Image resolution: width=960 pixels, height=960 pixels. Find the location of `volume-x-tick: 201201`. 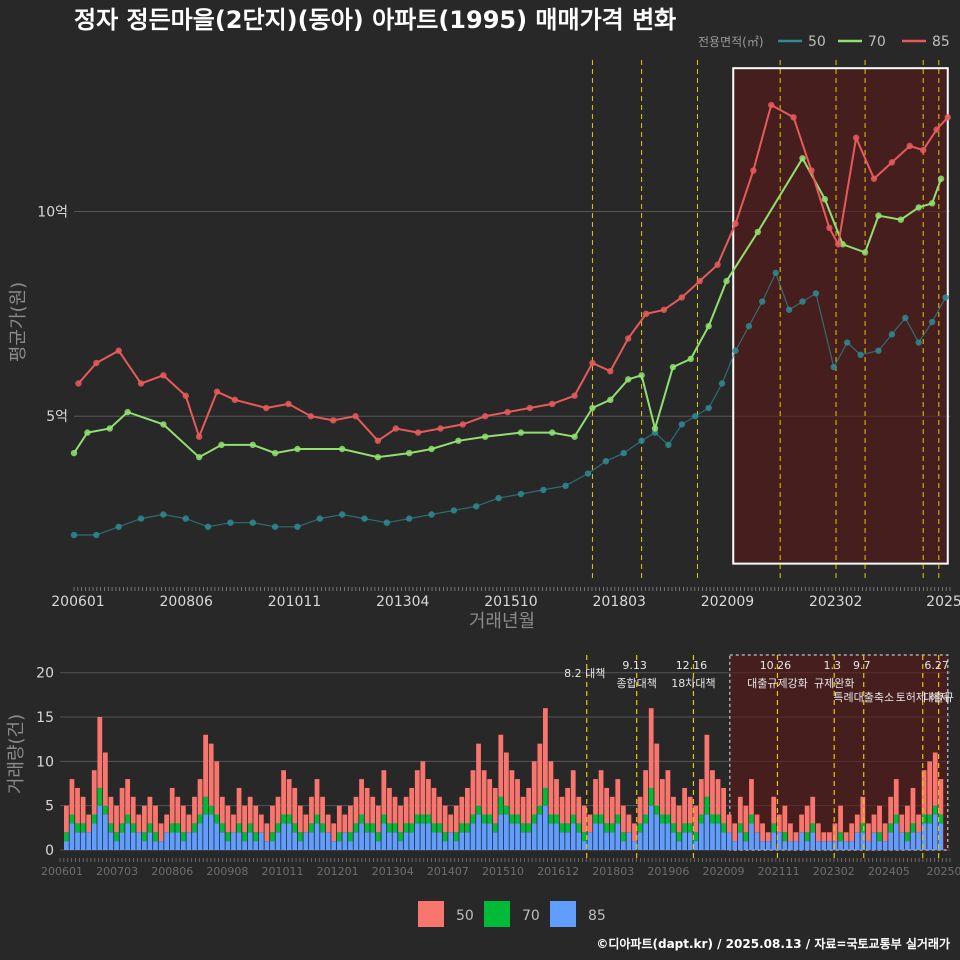

volume-x-tick: 201201 is located at coordinates (338, 871).